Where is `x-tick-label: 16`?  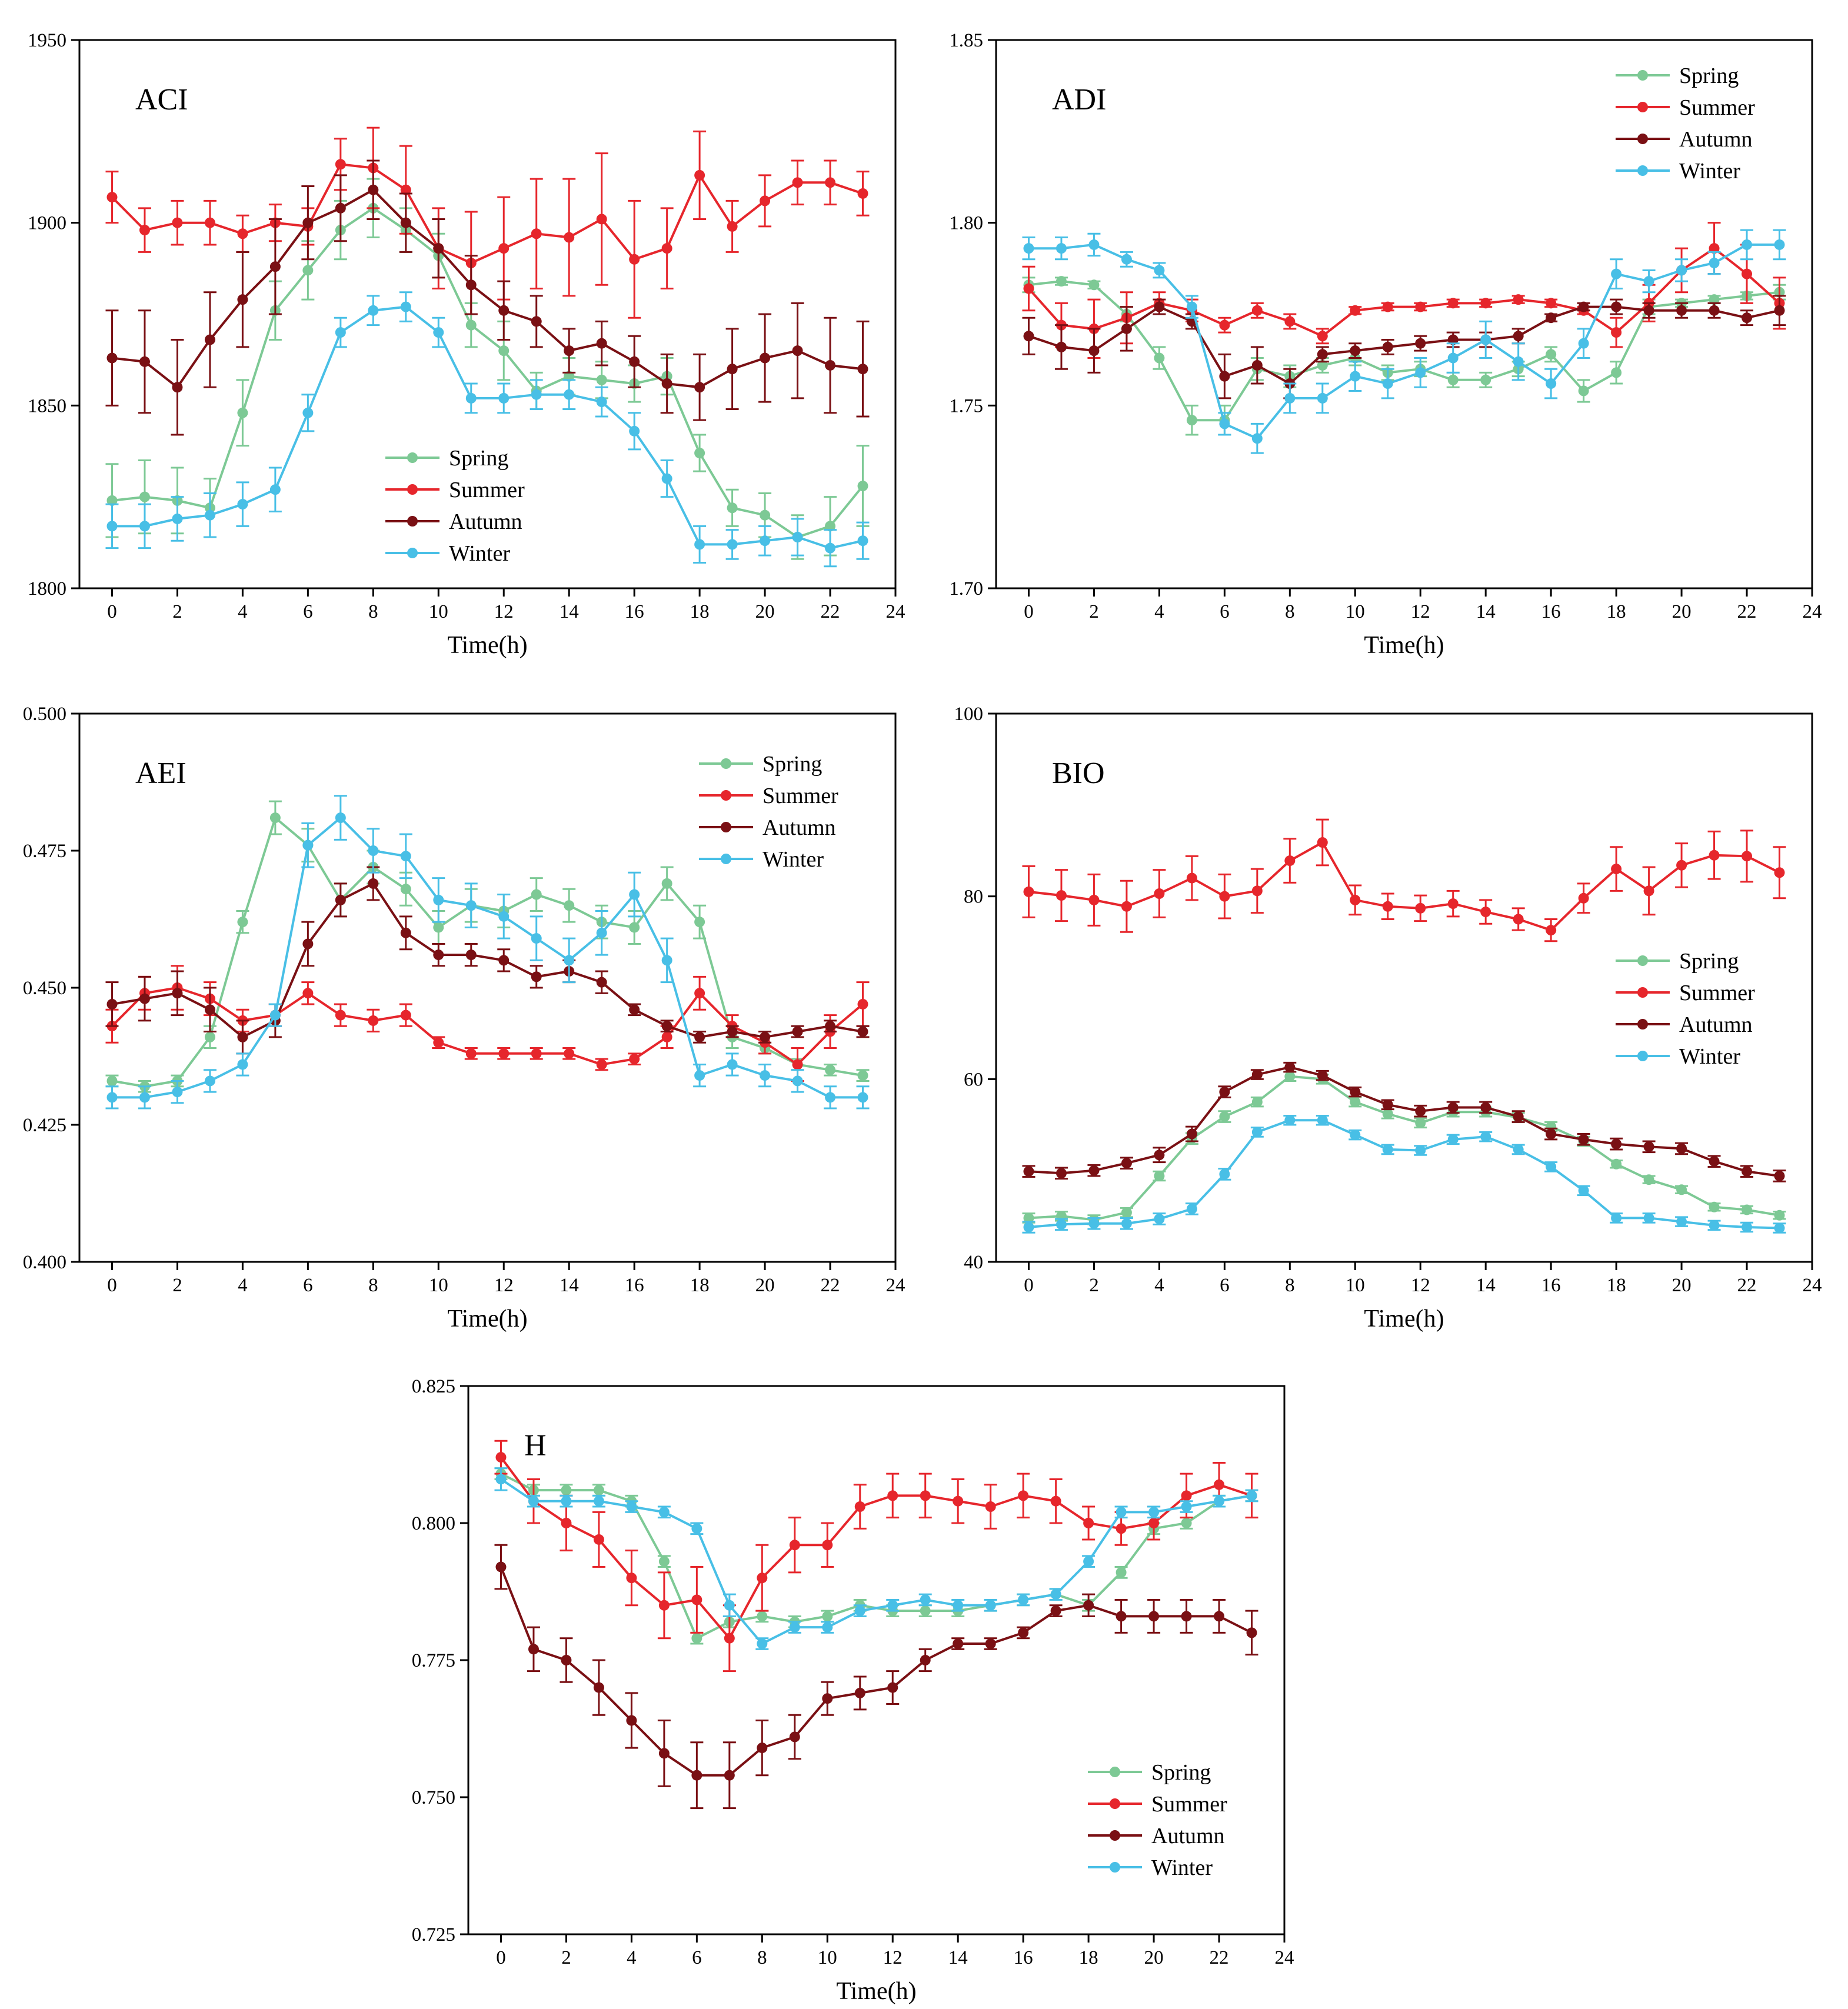 x-tick-label: 16 is located at coordinates (634, 611).